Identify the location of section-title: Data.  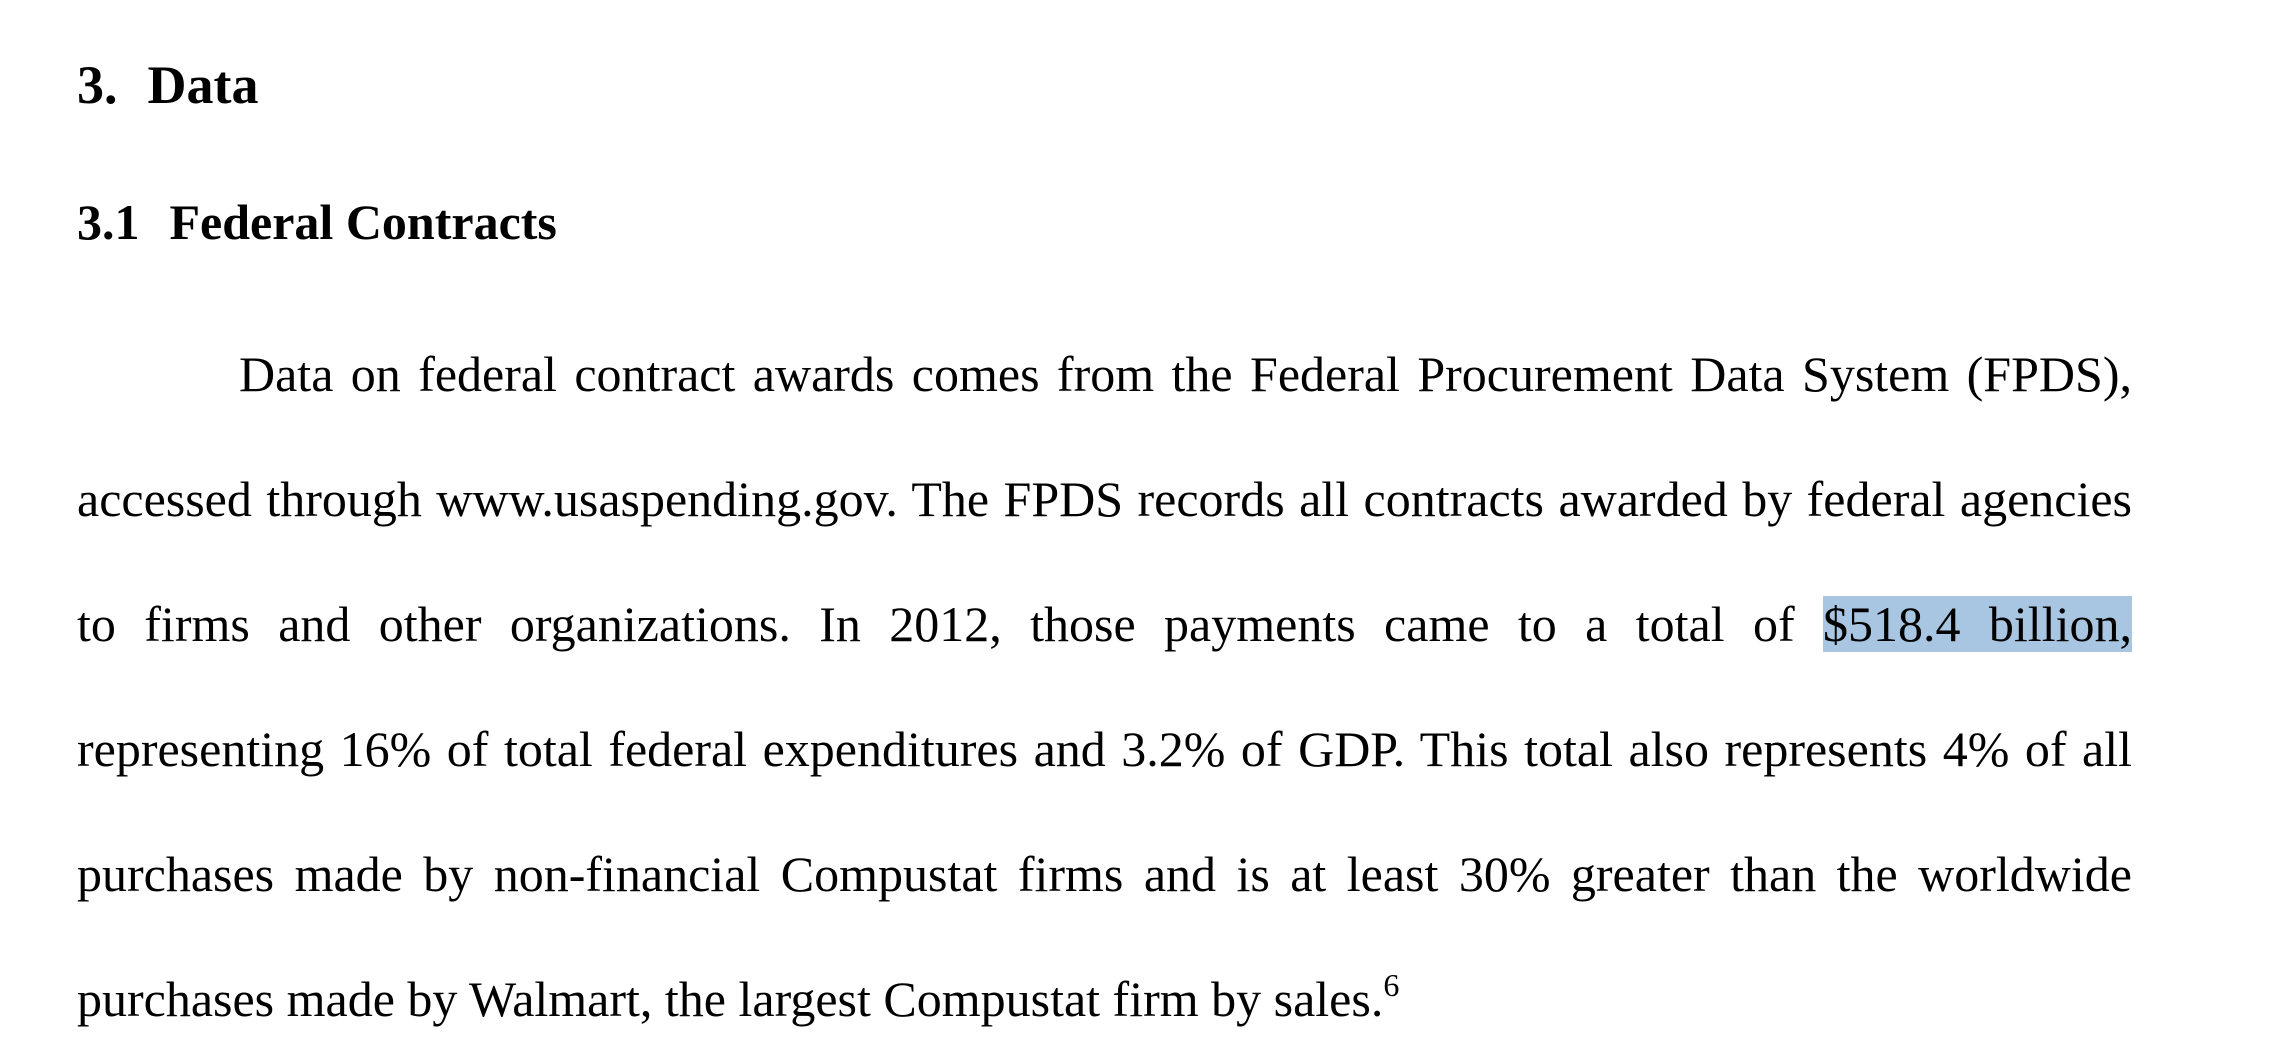
(203, 85).